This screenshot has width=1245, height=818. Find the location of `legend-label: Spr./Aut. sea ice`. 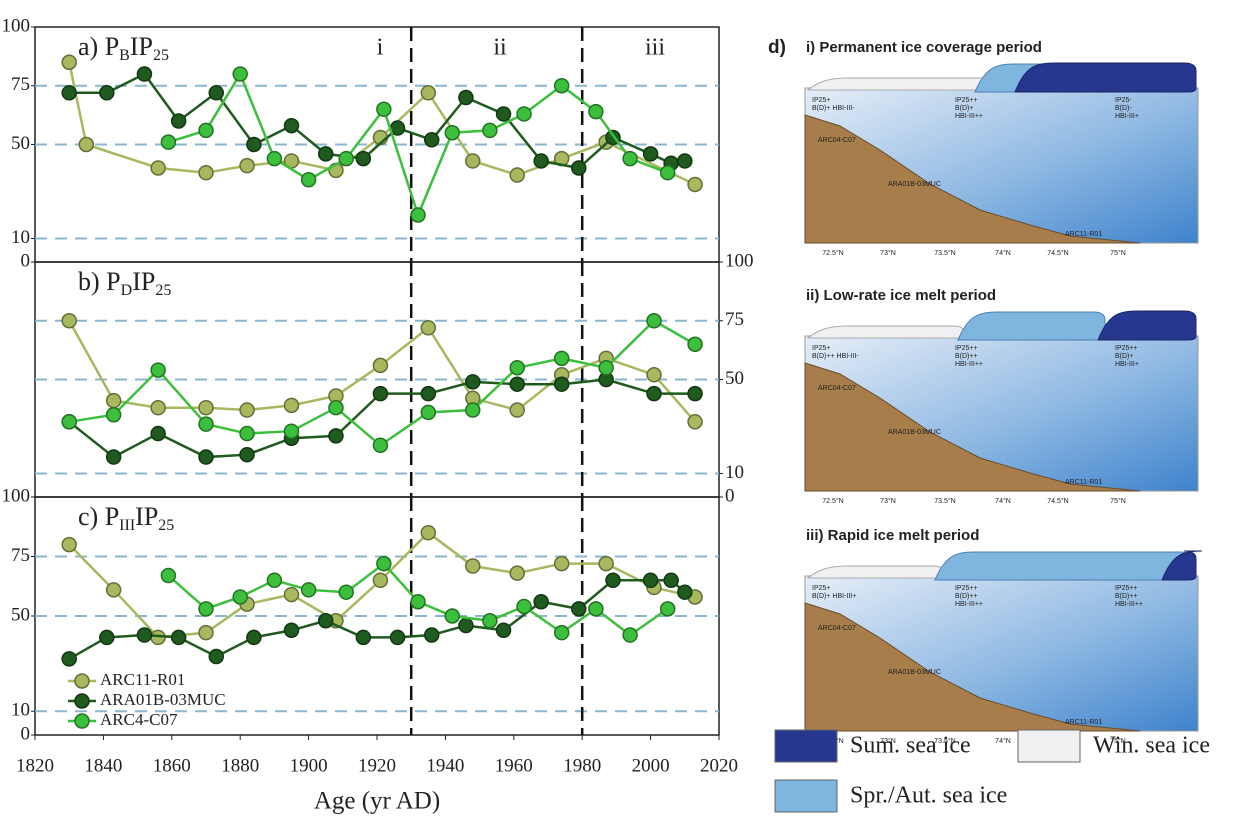

legend-label: Spr./Aut. sea ice is located at coordinates (928, 796).